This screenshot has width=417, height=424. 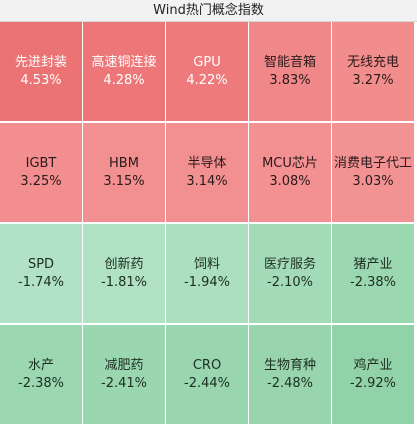 What do you see at coordinates (41, 172) in the screenshot?
I see `concept-tile: IGBT 3.25%` at bounding box center [41, 172].